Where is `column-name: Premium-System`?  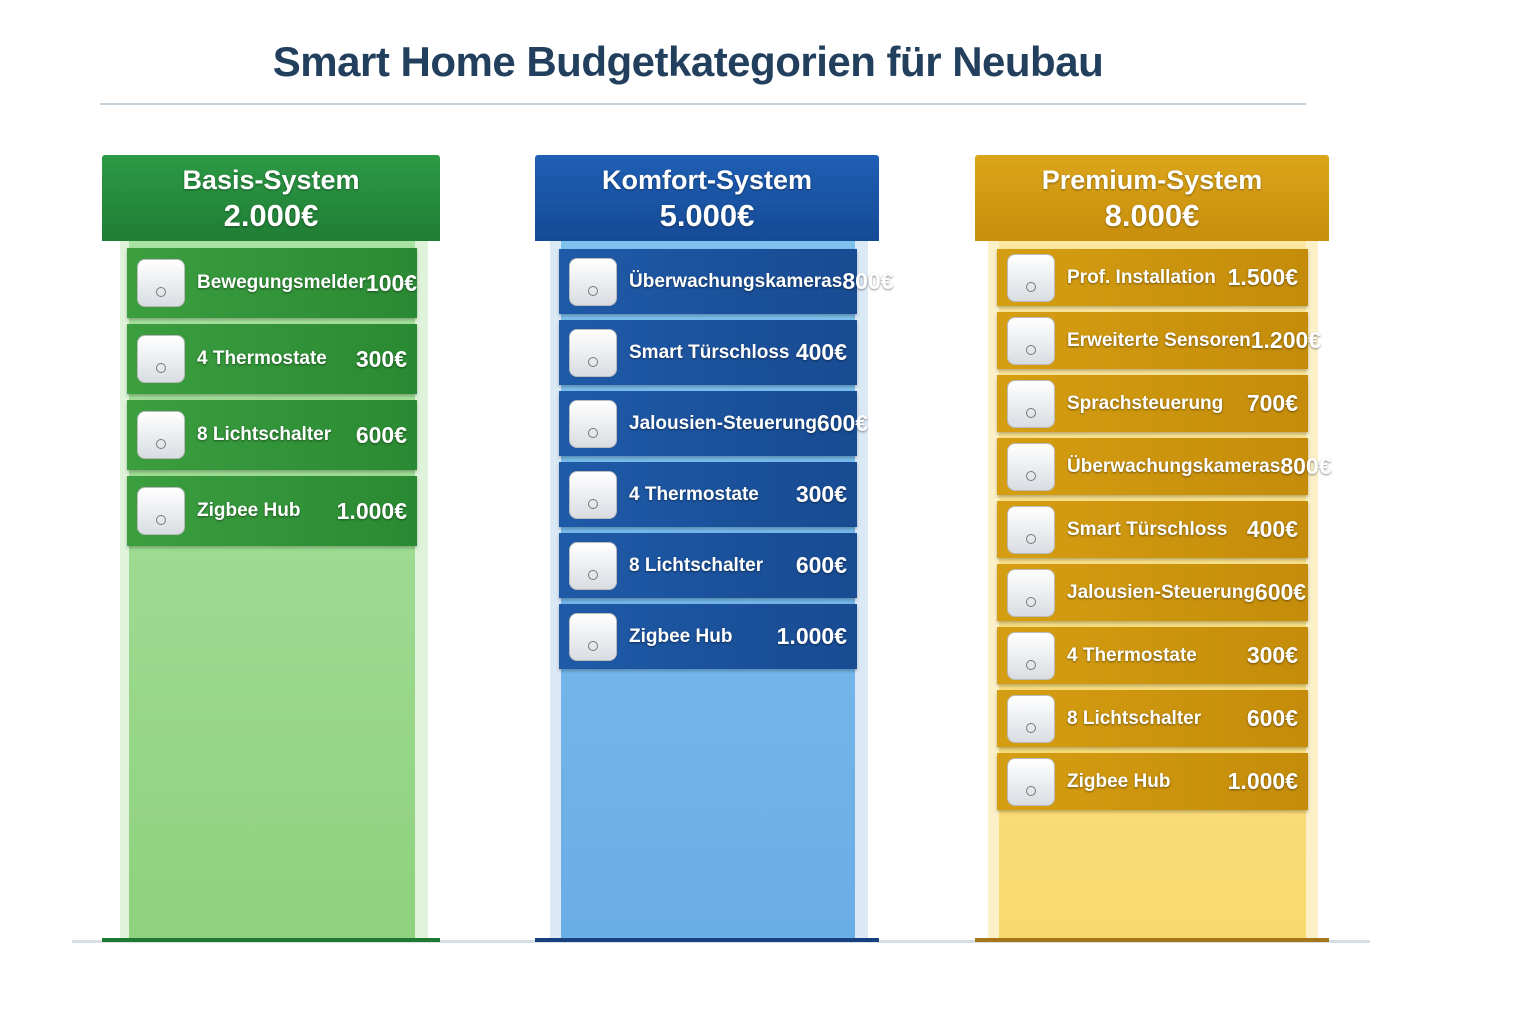
column-name: Premium-System is located at coordinates (1152, 180).